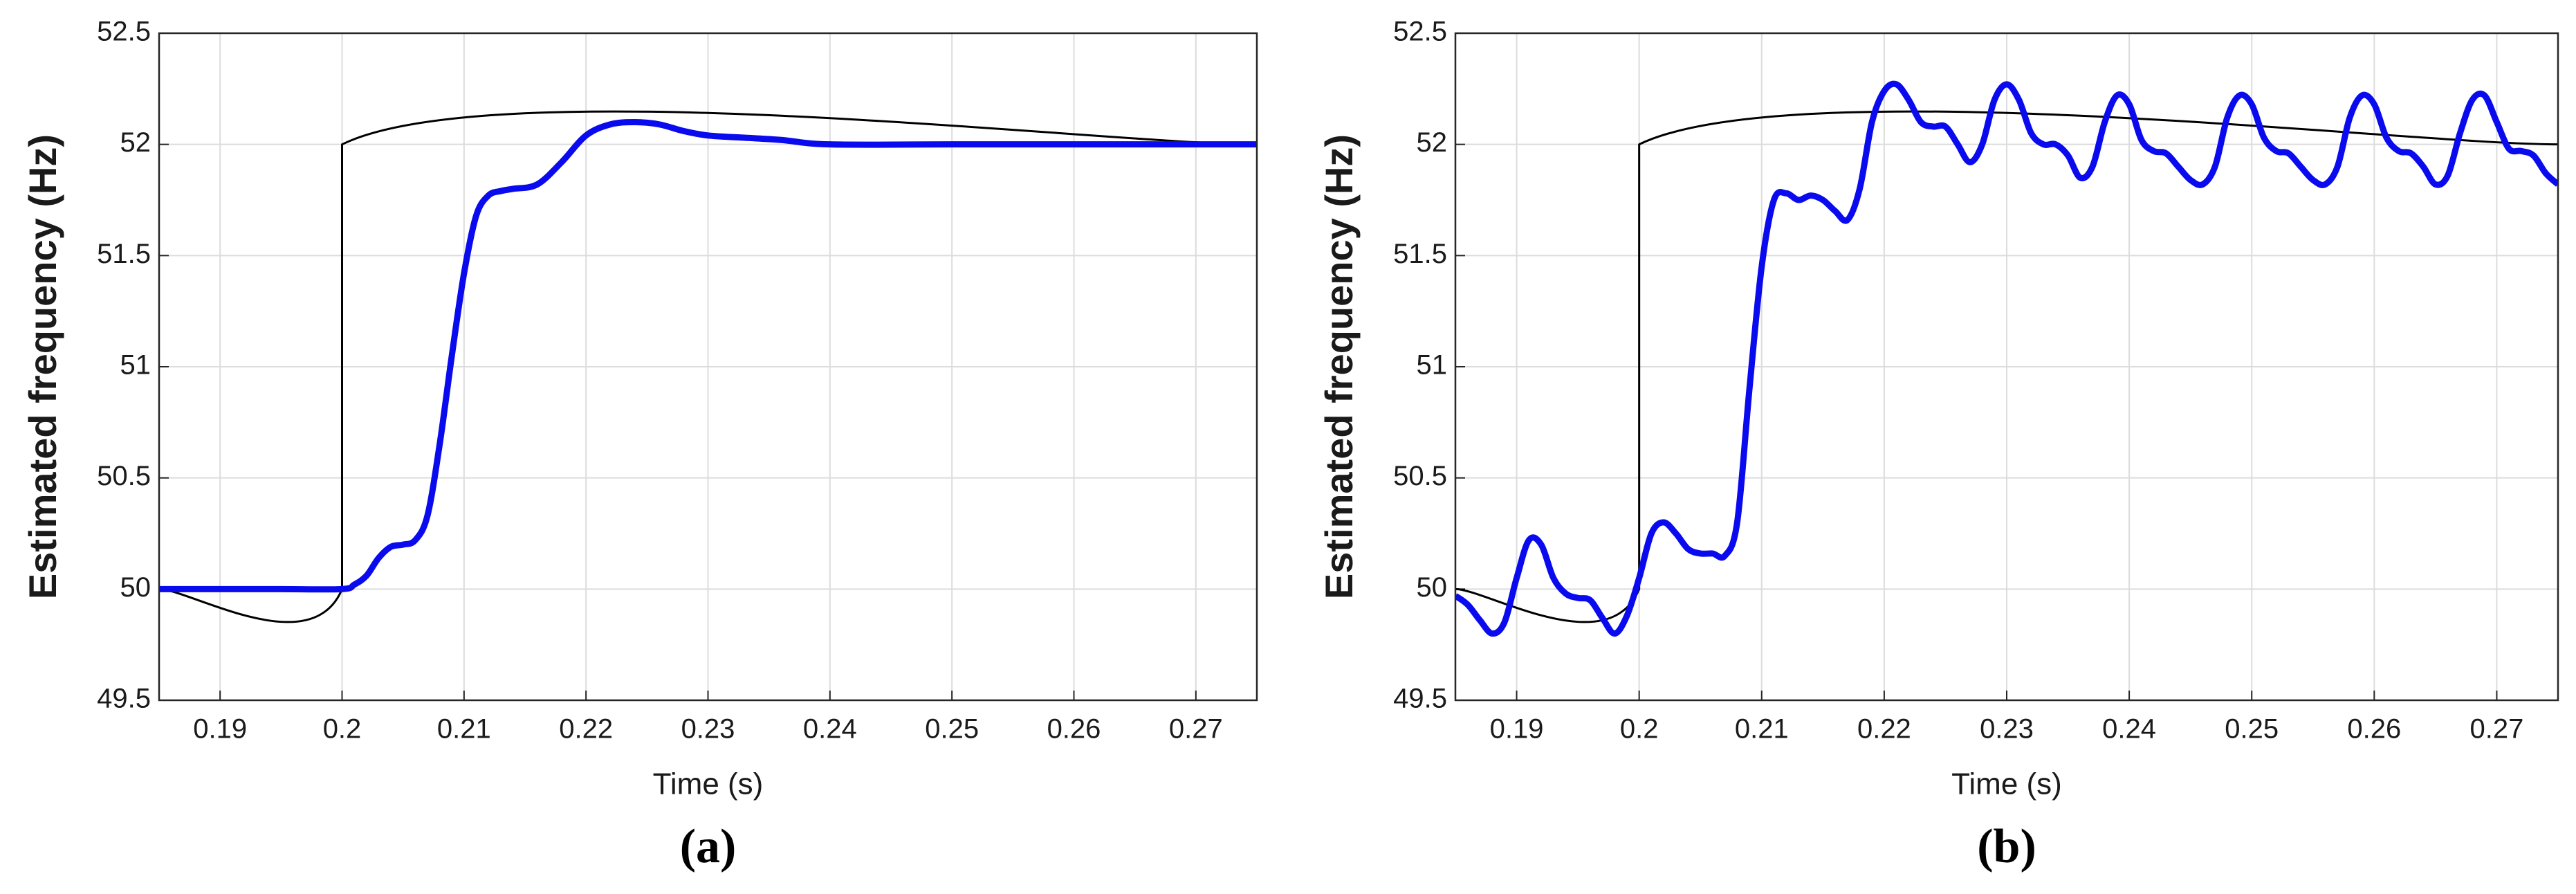 This screenshot has height=894, width=2576. What do you see at coordinates (708, 846) in the screenshot?
I see `caption: (a)` at bounding box center [708, 846].